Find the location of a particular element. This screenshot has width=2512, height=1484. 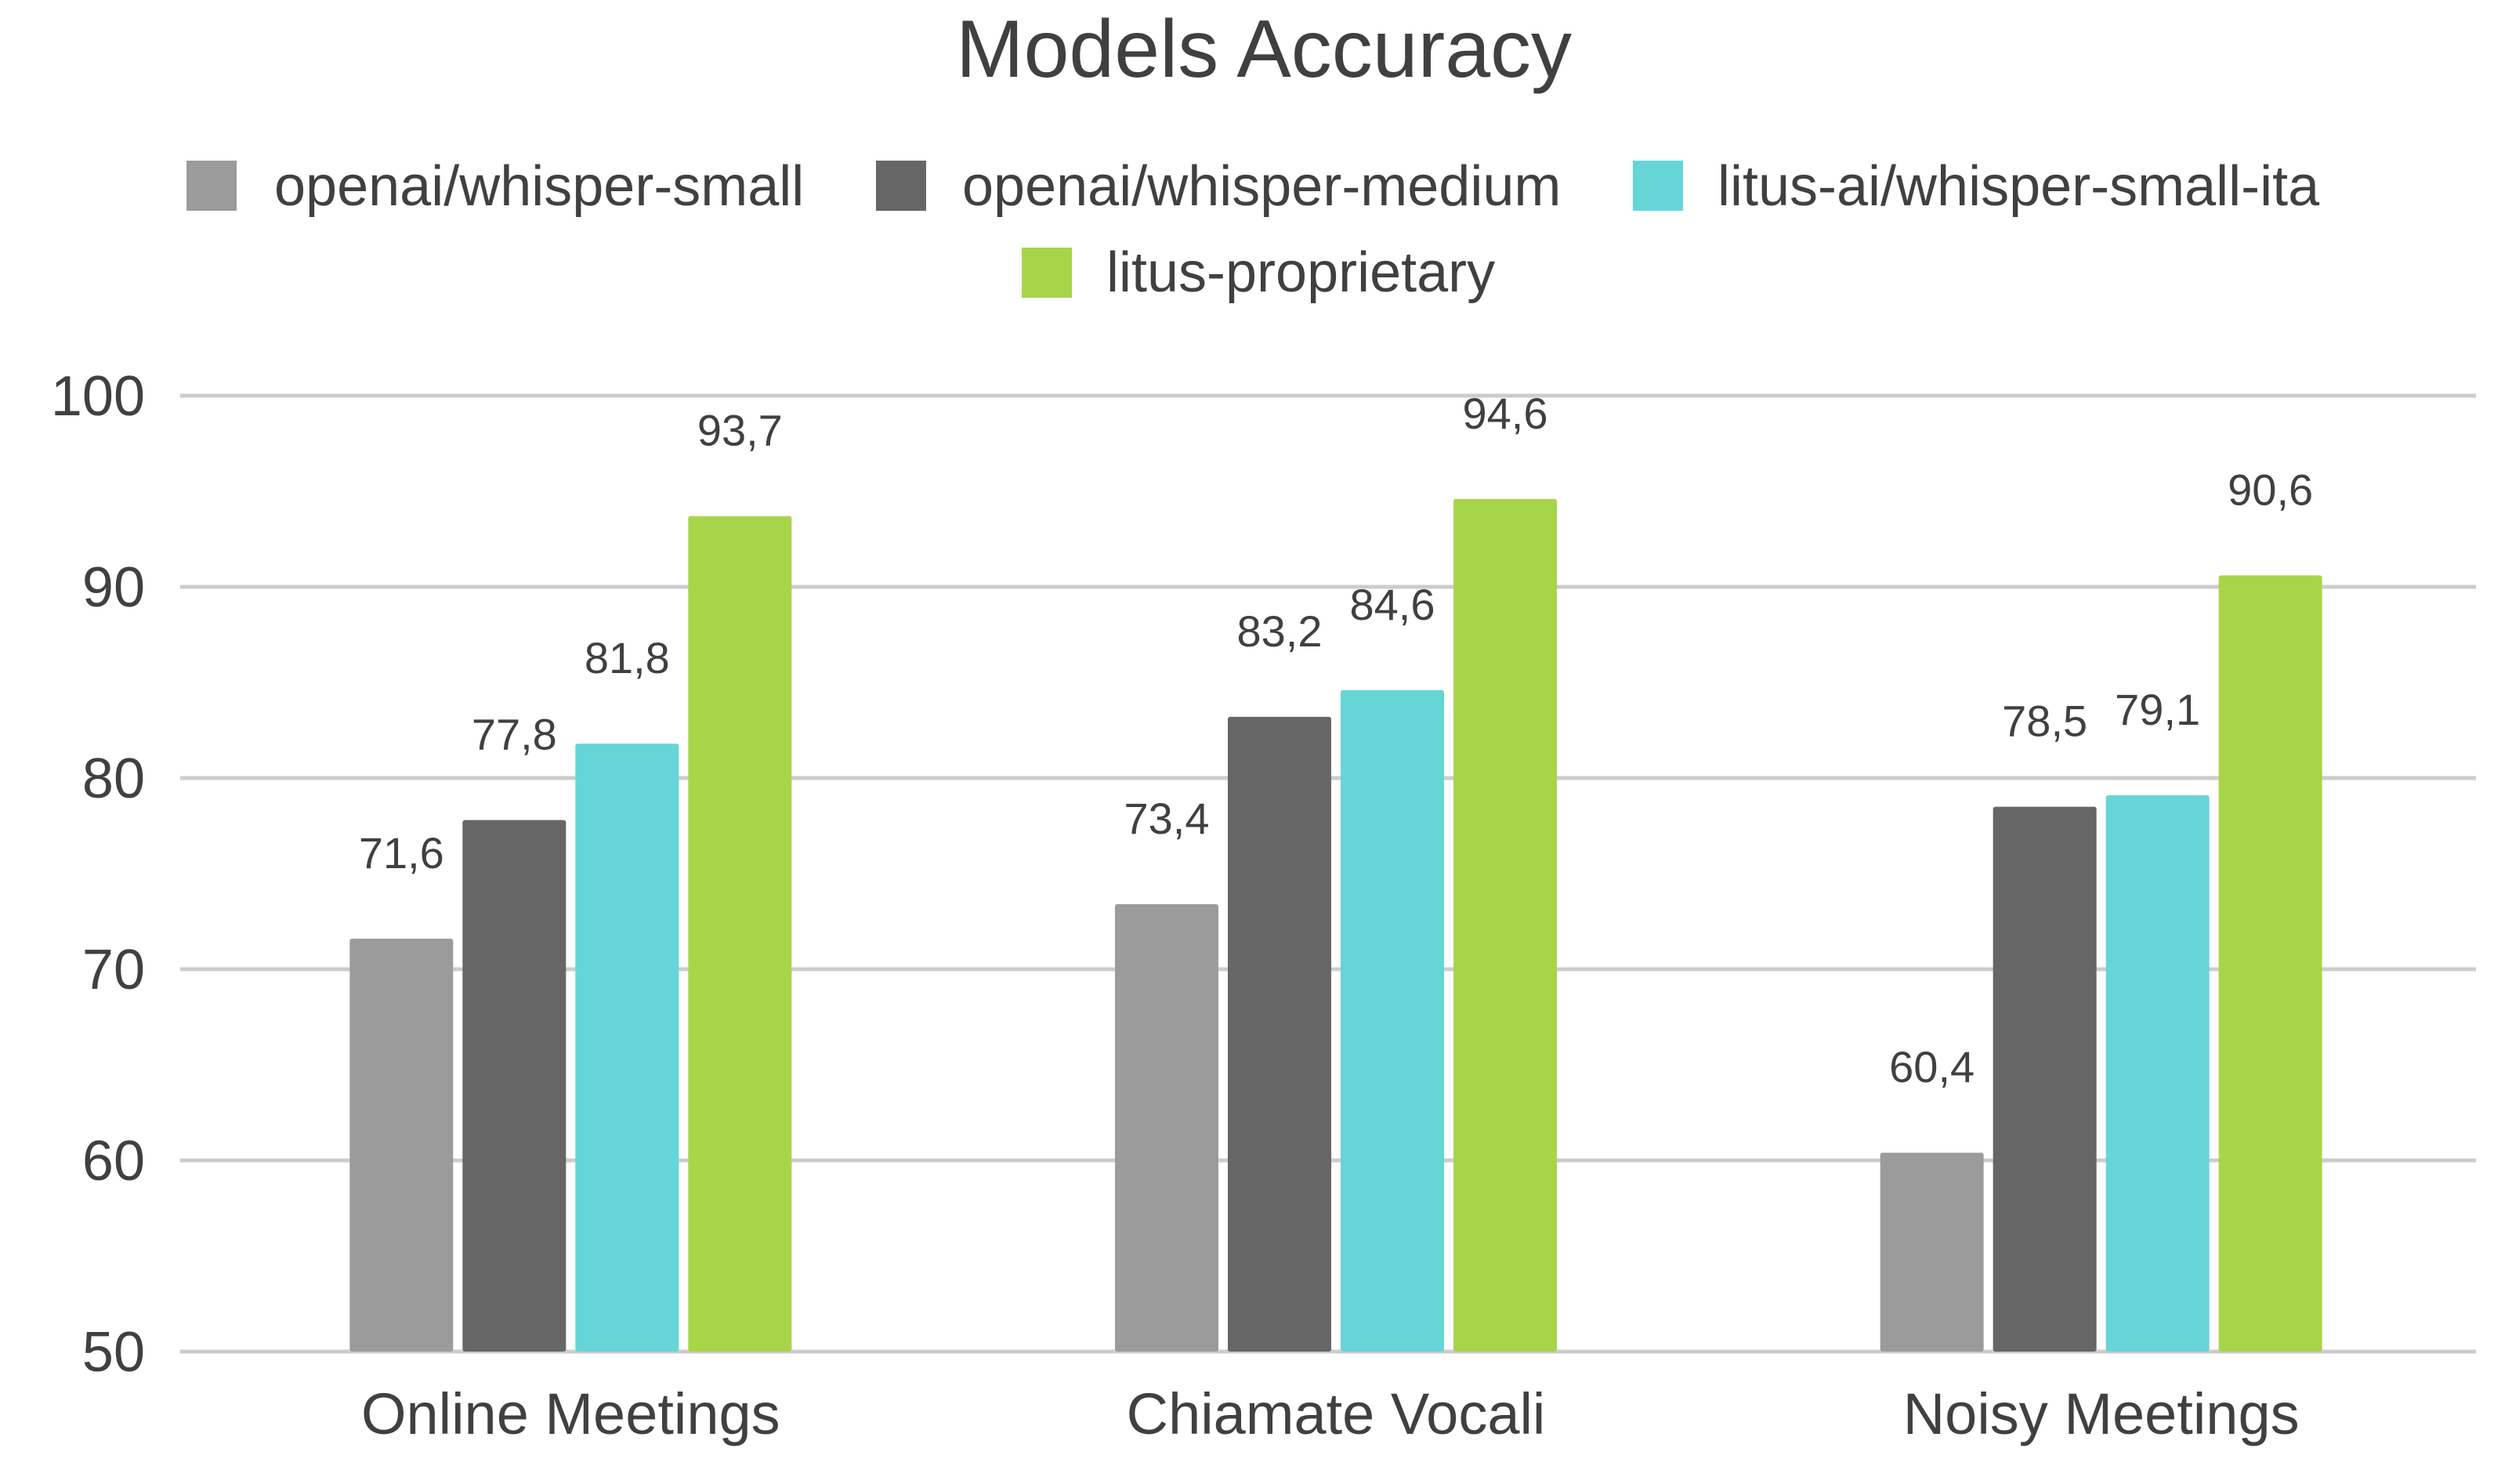

chart-title: Models Accuracy is located at coordinates (1264, 49).